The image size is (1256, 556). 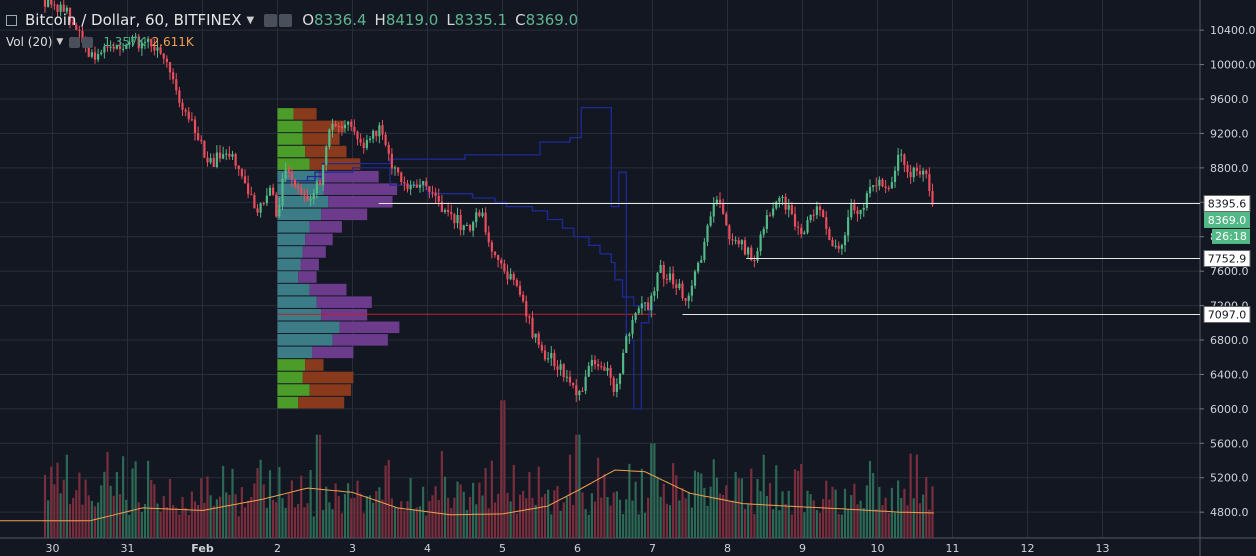 What do you see at coordinates (133, 20) in the screenshot?
I see `symbol-title: Bitcoin / Dollar, 60, BITFINEX` at bounding box center [133, 20].